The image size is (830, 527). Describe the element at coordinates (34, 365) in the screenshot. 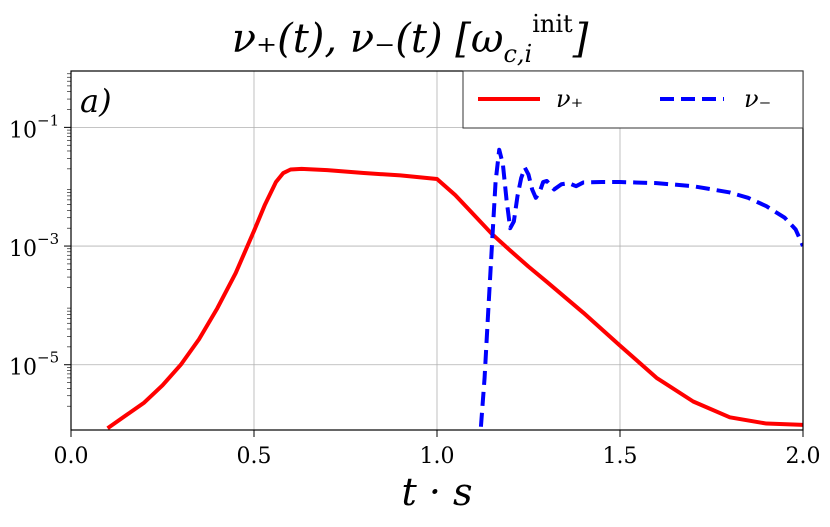

I see `y-tick-label: 10⁻⁵` at that location.